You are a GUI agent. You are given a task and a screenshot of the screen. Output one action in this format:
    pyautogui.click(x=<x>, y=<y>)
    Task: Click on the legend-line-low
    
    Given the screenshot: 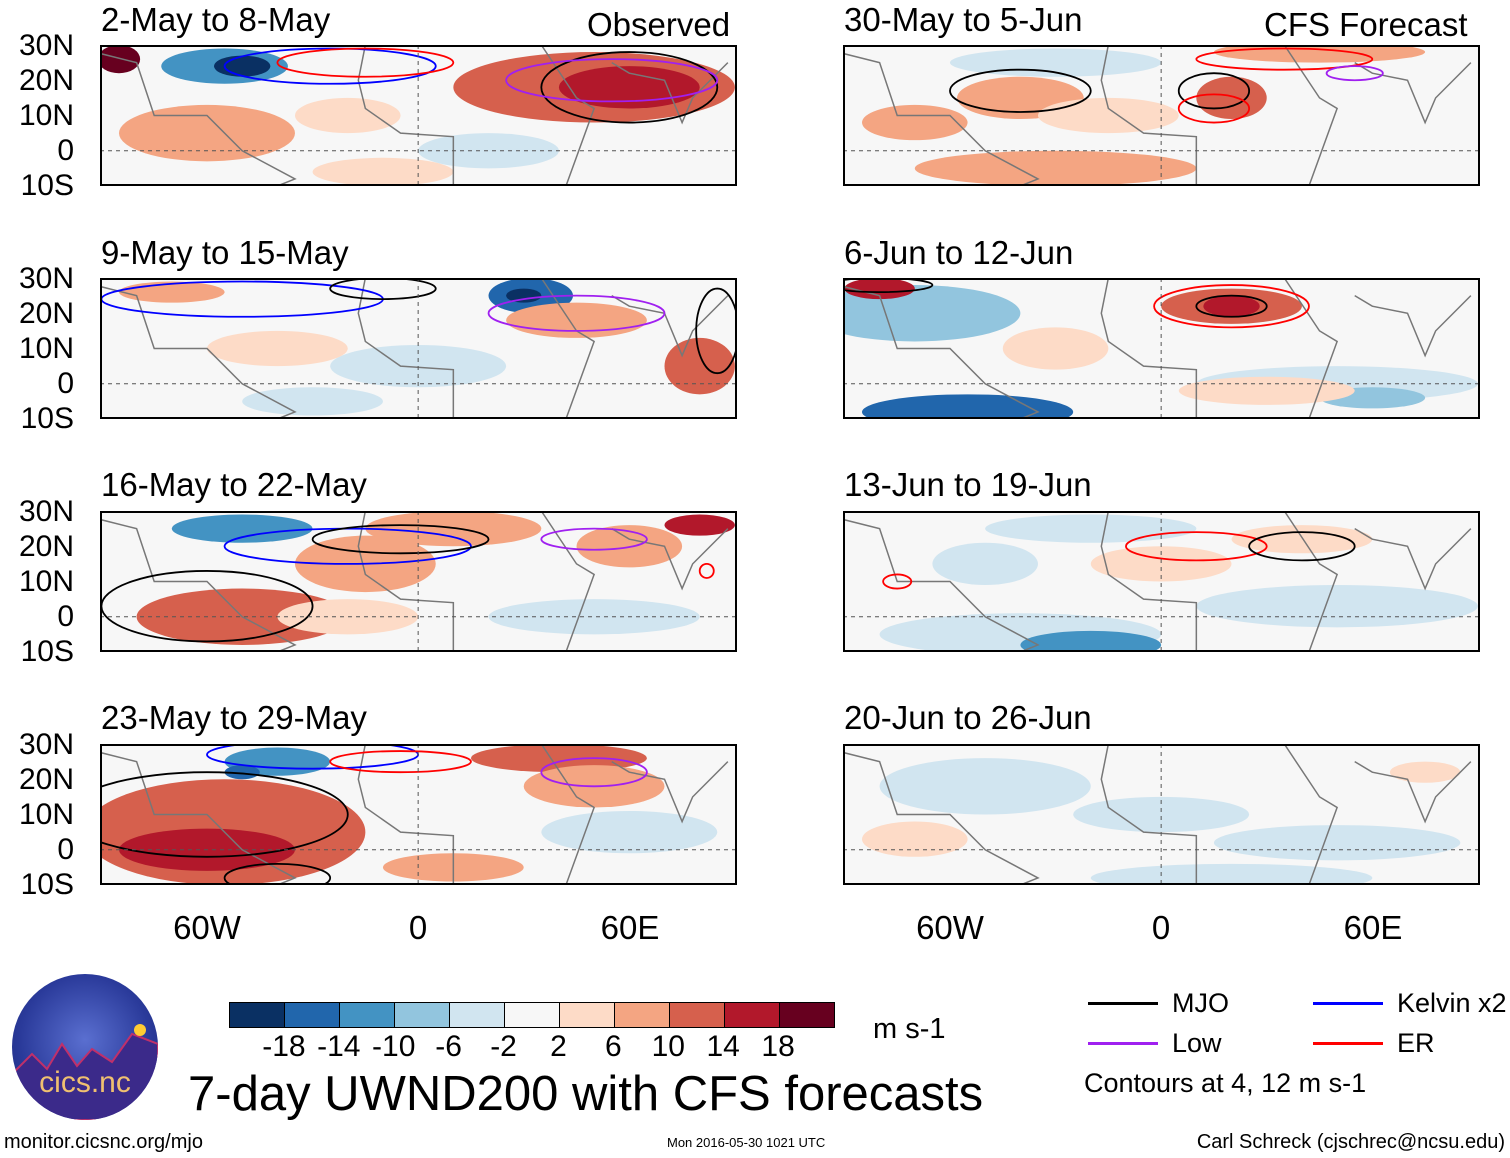 What is the action you would take?
    pyautogui.click(x=1123, y=1043)
    